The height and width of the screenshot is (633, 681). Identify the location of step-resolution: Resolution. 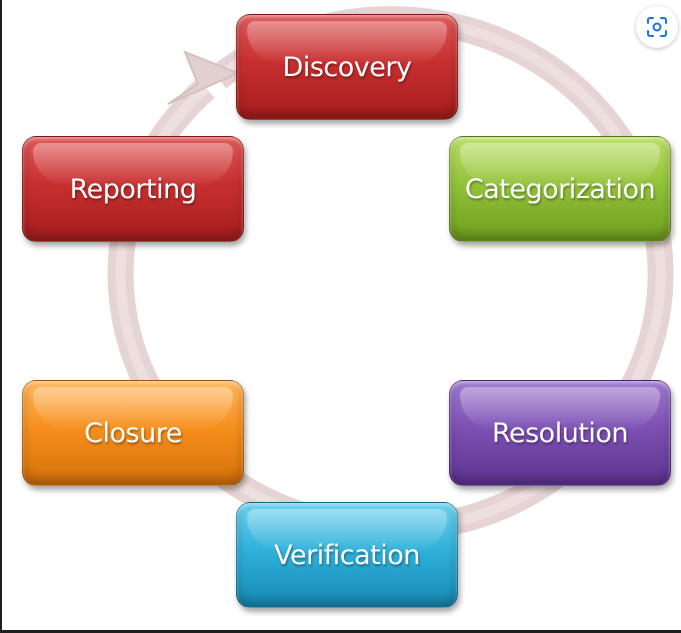
(560, 433).